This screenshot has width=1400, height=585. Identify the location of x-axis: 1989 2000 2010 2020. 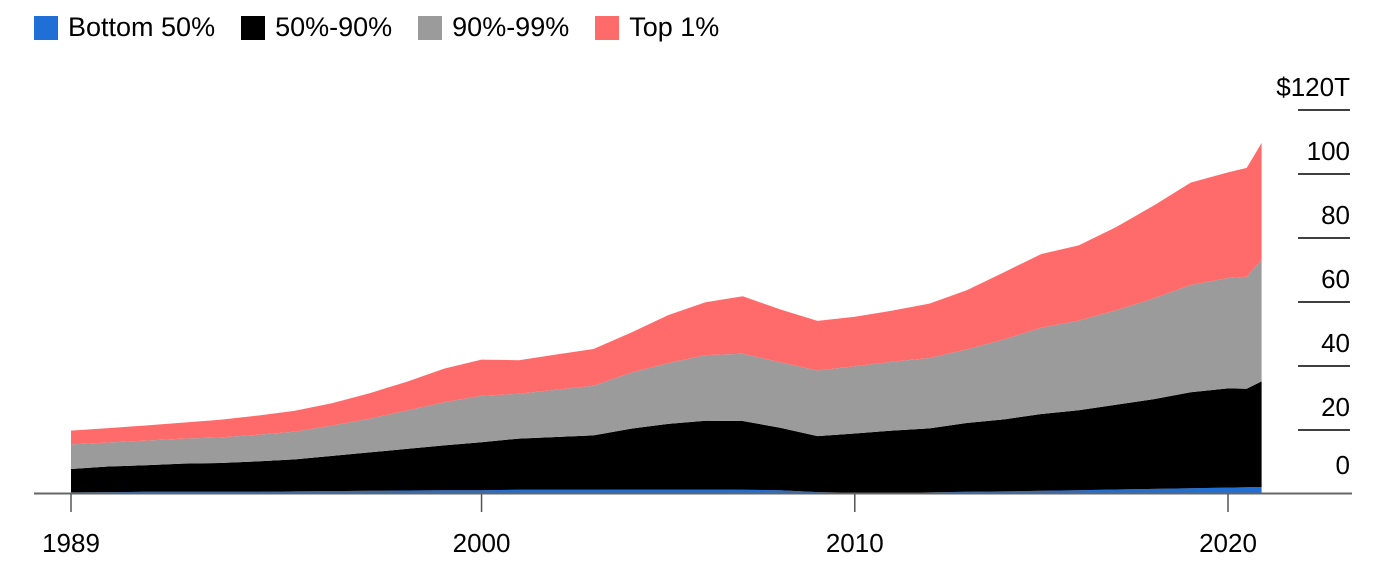
(693, 525).